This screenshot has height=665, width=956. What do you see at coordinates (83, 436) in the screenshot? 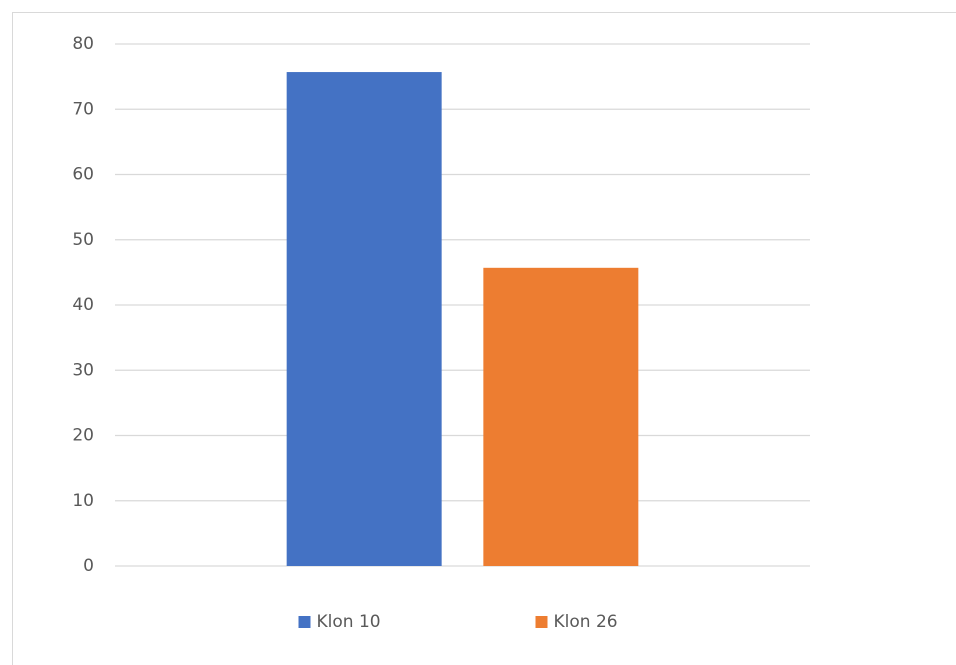
I see `y-tick-label: 20` at bounding box center [83, 436].